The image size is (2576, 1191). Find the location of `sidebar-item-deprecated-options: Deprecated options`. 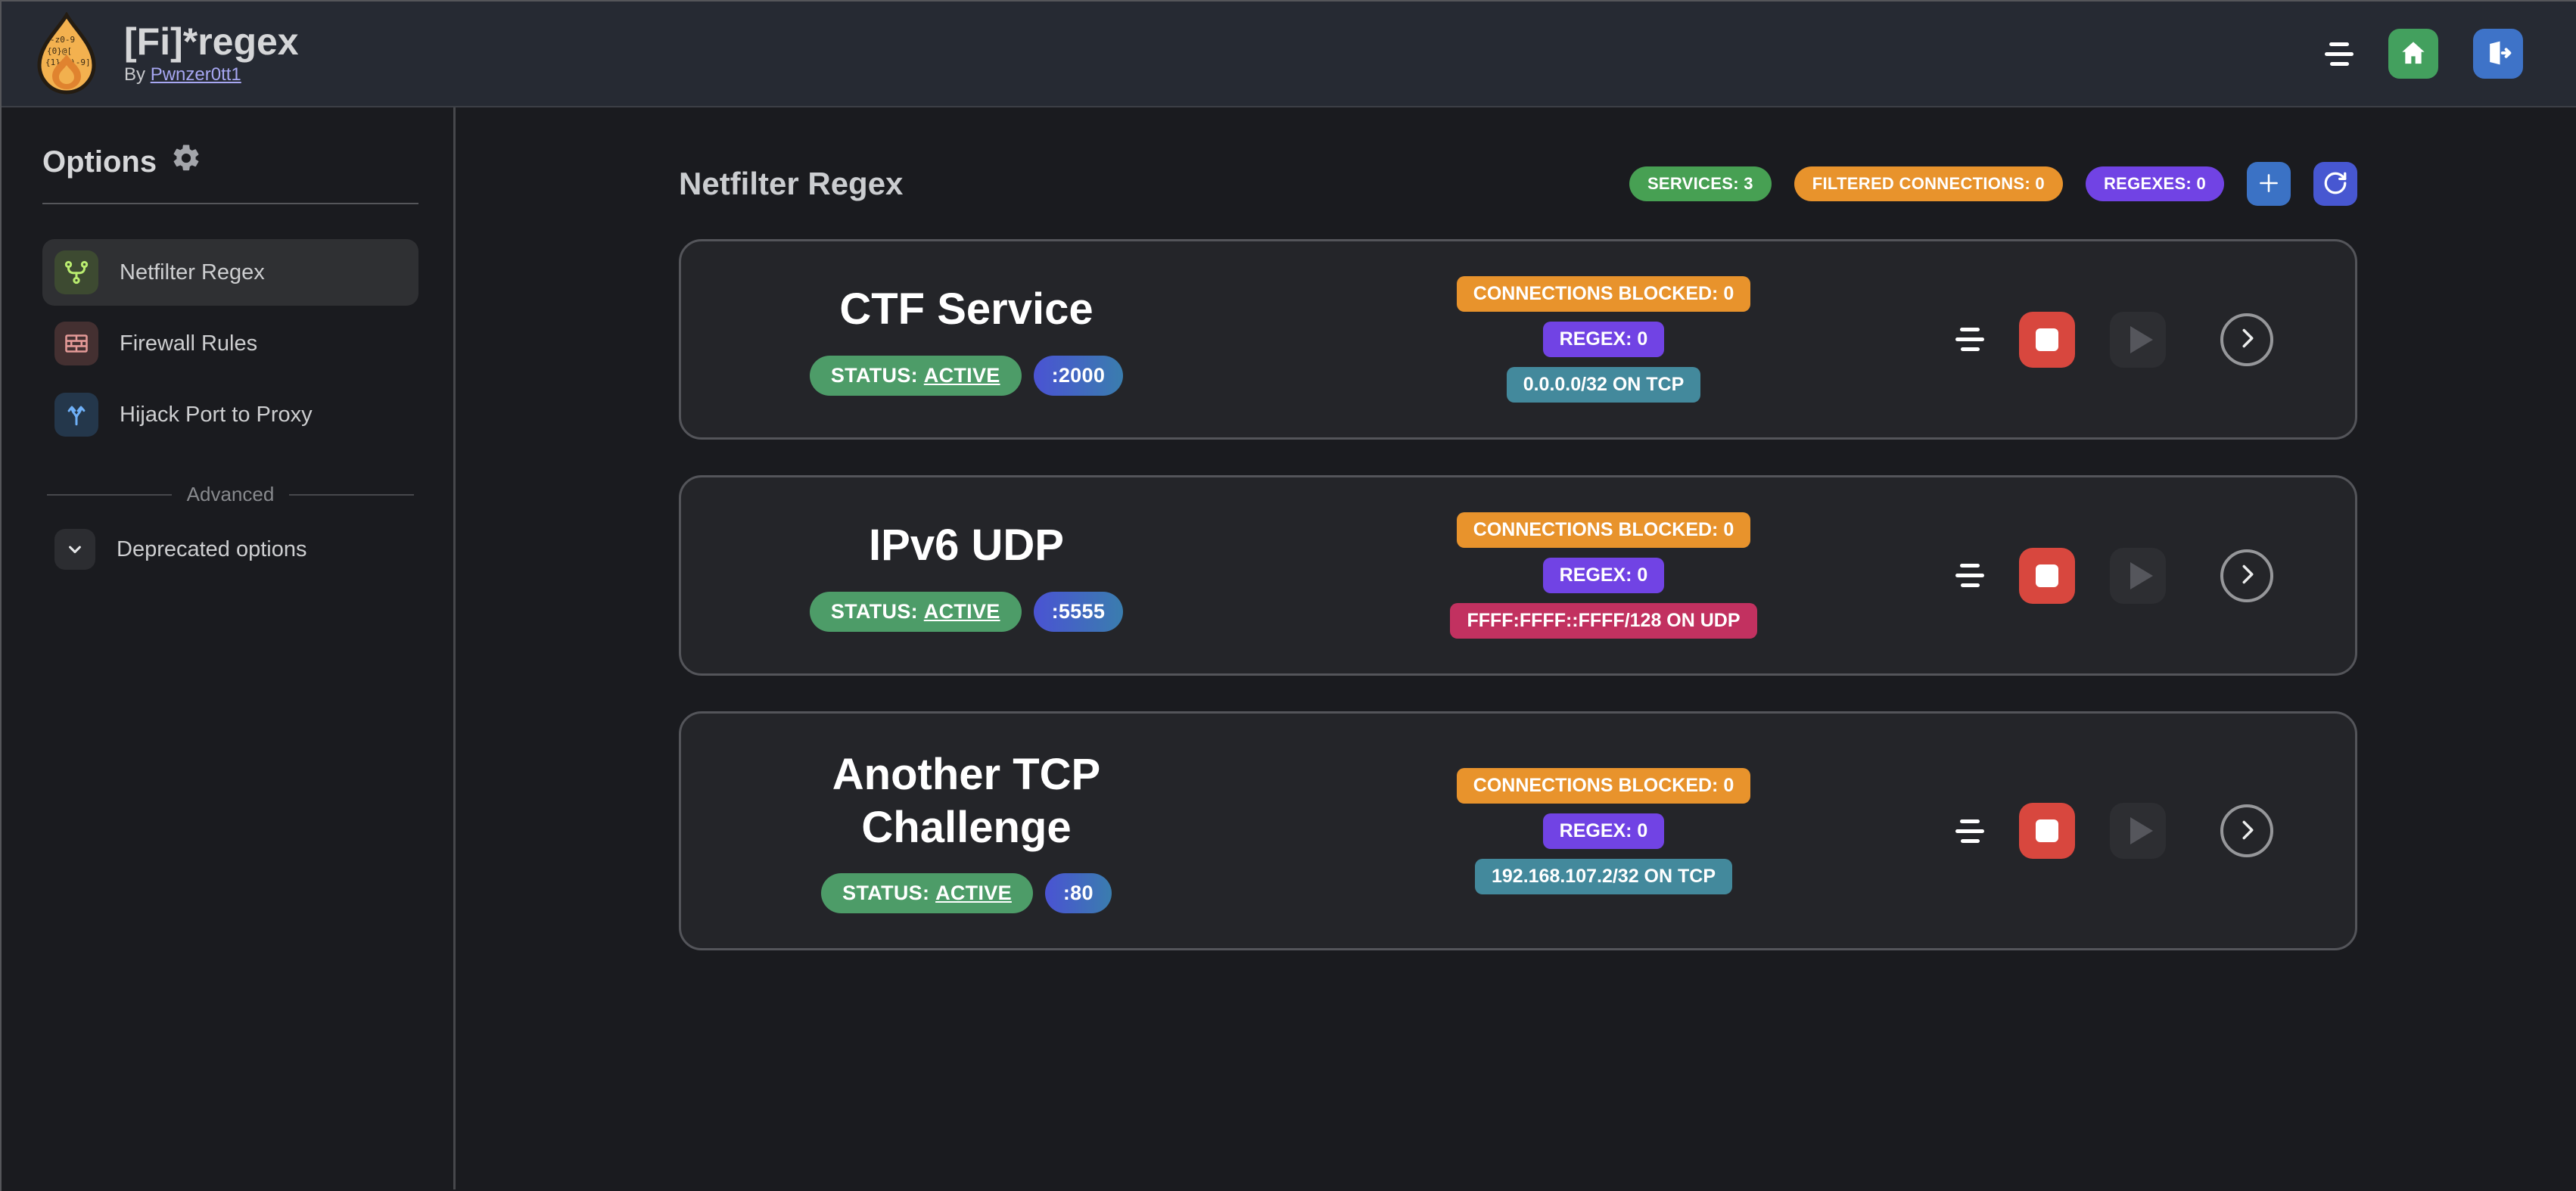

sidebar-item-deprecated-options: Deprecated options is located at coordinates (230, 549).